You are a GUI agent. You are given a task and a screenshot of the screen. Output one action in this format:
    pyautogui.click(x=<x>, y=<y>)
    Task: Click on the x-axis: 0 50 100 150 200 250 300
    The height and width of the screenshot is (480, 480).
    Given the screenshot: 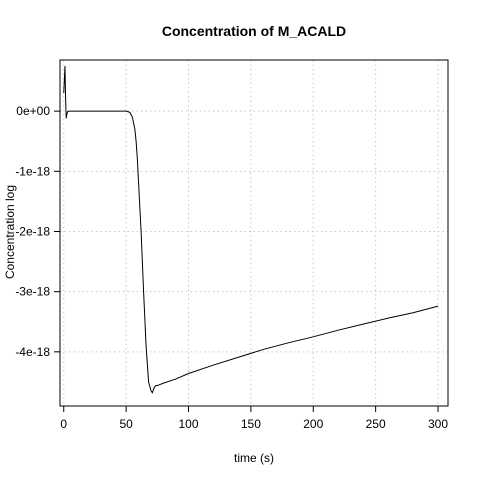 What is the action you would take?
    pyautogui.click(x=254, y=418)
    